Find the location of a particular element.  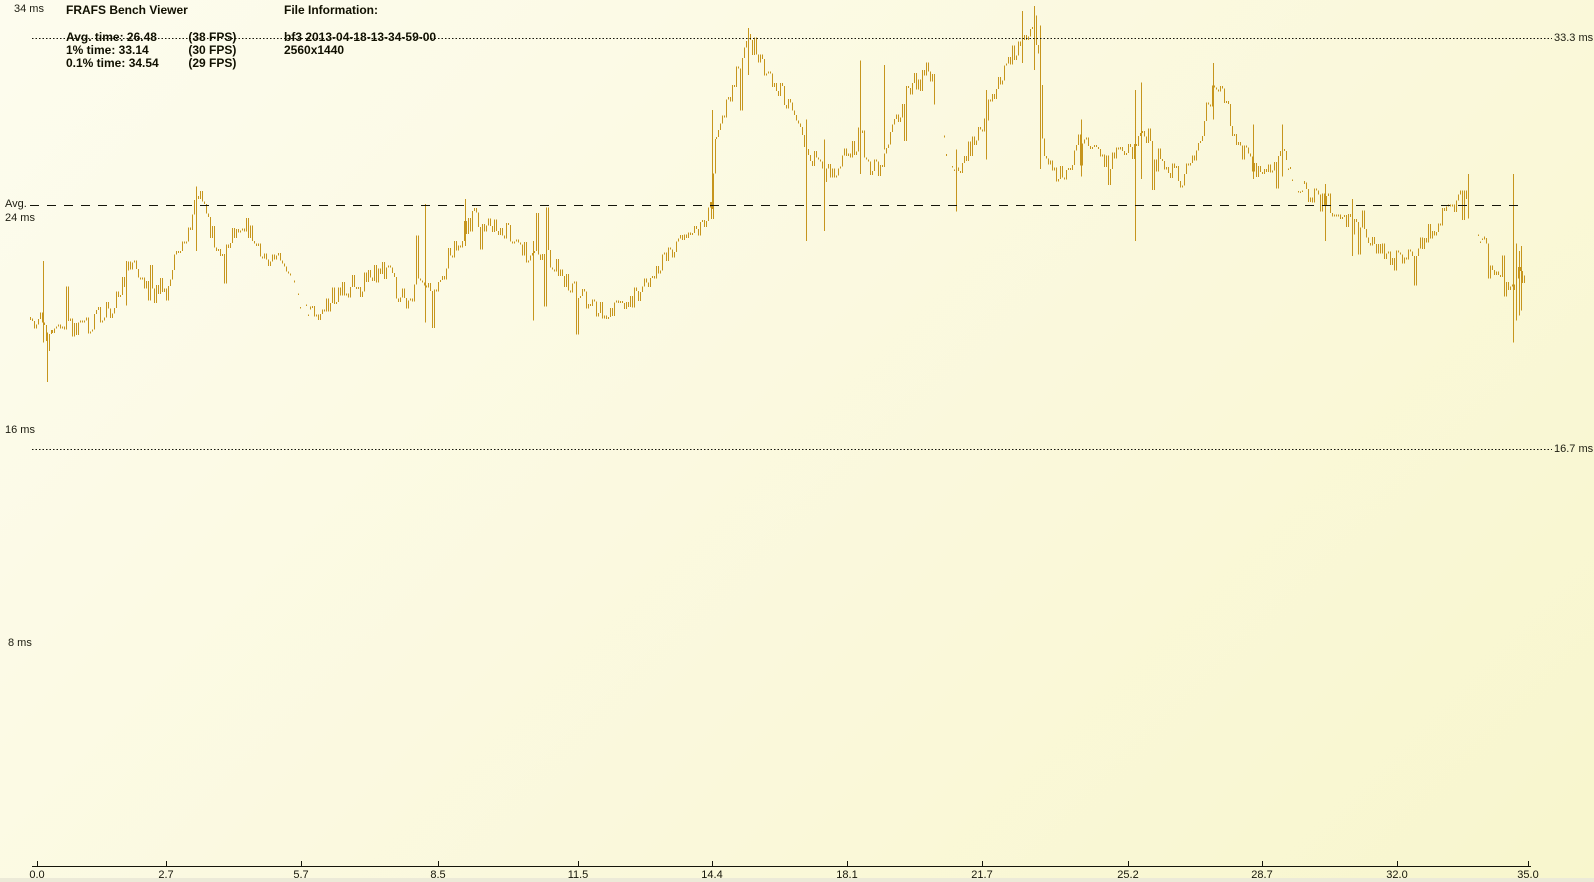

app-title: FRAFS Bench Viewer is located at coordinates (127, 10).